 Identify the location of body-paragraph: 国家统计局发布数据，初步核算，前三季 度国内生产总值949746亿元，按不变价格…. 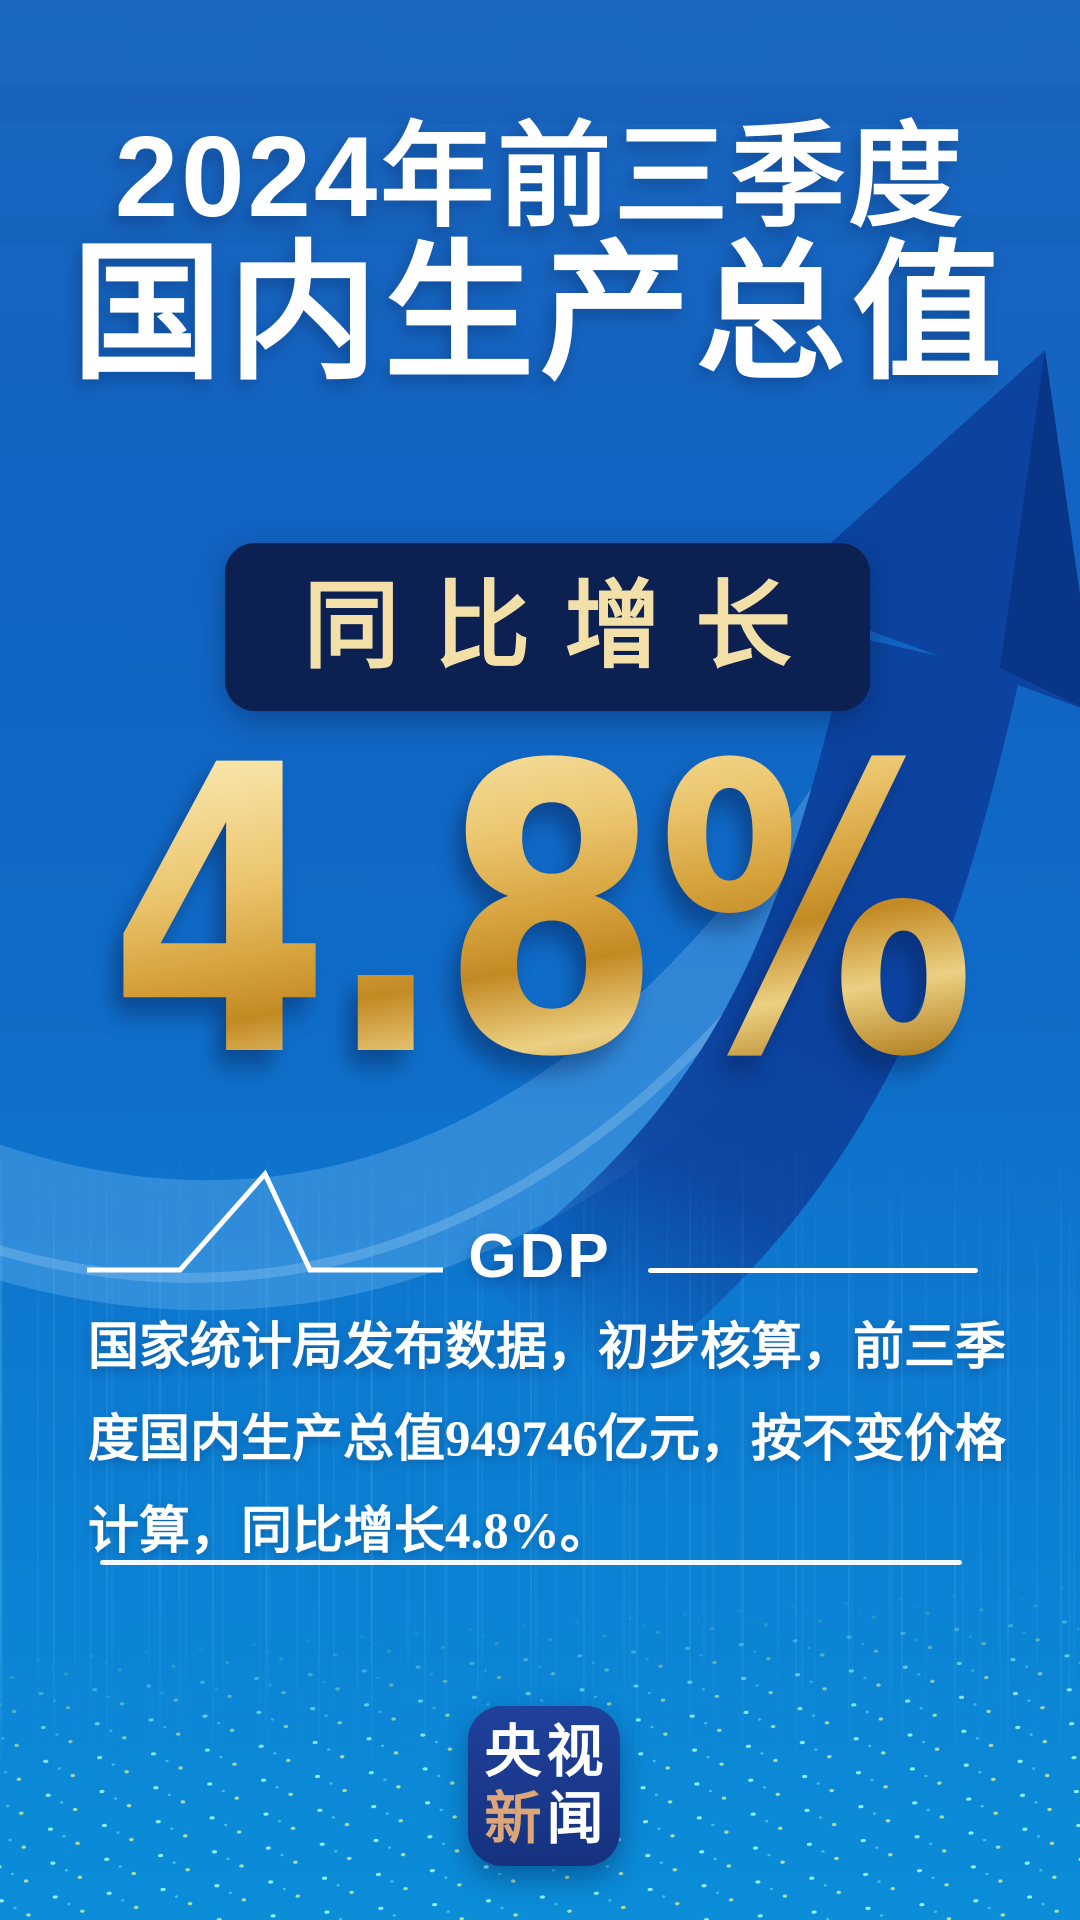
(547, 1440).